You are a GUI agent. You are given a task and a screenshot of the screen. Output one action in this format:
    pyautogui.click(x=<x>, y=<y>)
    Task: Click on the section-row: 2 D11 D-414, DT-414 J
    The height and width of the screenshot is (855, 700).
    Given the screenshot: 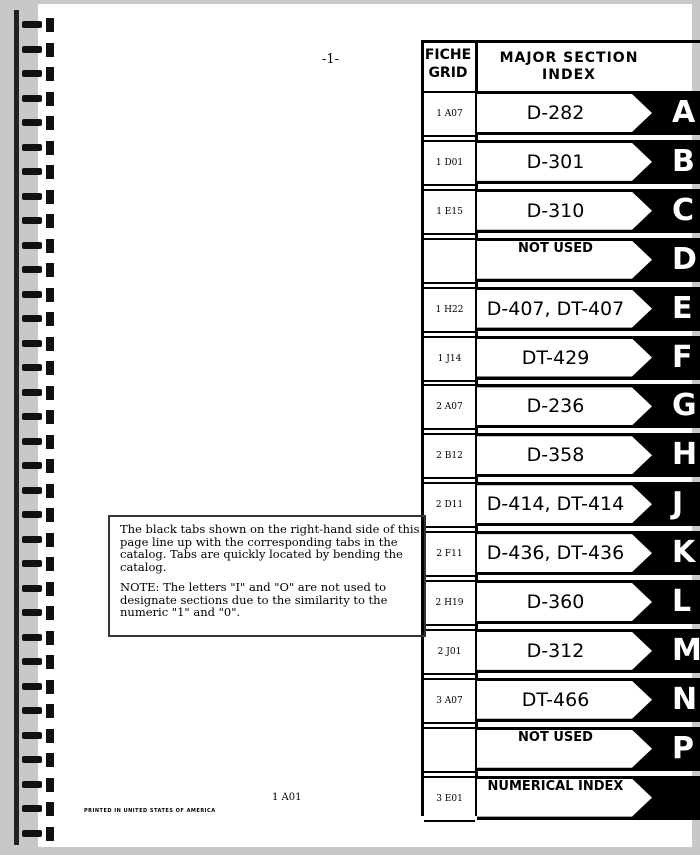 What is the action you would take?
    pyautogui.click(x=560, y=505)
    